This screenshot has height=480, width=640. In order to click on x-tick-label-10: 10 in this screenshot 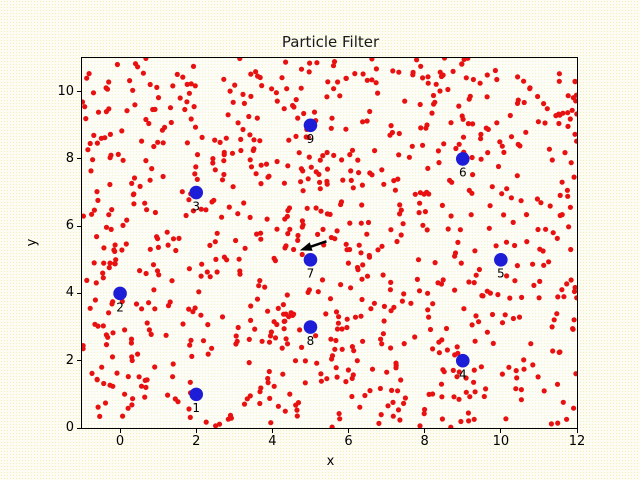, I will do `click(501, 441)`.